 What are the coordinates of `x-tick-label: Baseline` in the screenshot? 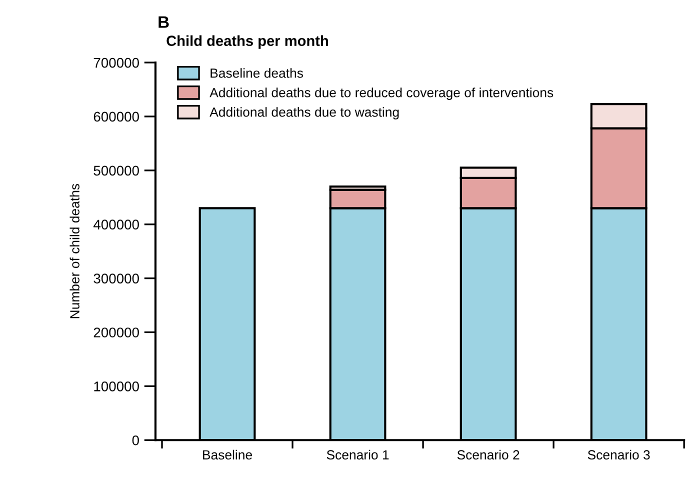 It's located at (227, 455).